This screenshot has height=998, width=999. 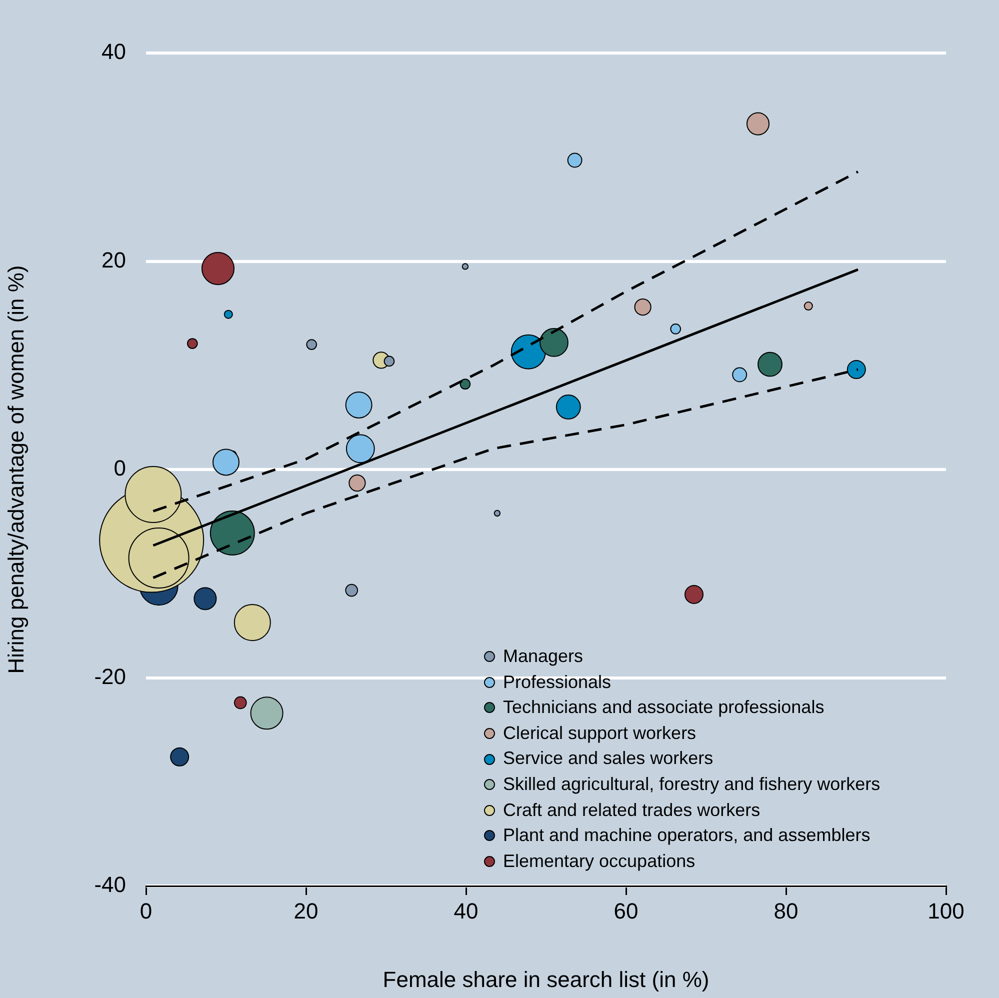 What do you see at coordinates (114, 51) in the screenshot?
I see `y-tick-label: 40` at bounding box center [114, 51].